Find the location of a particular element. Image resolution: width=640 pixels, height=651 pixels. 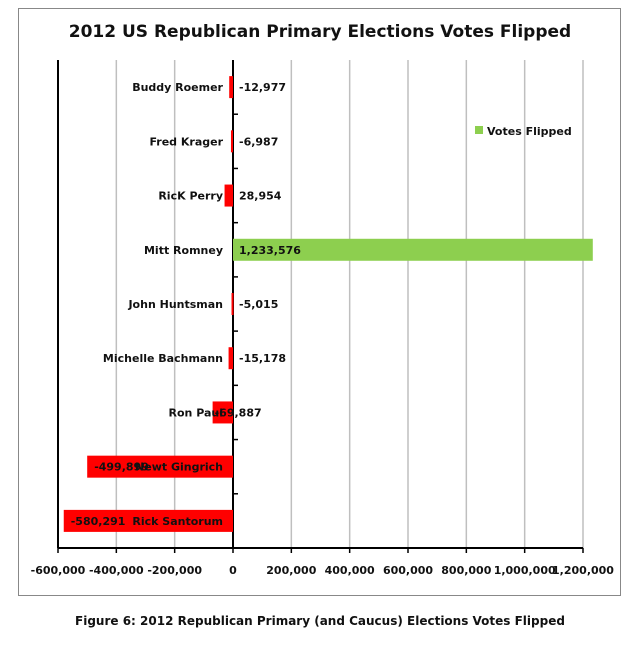

x-tick-label: 800,000 is located at coordinates (466, 570).